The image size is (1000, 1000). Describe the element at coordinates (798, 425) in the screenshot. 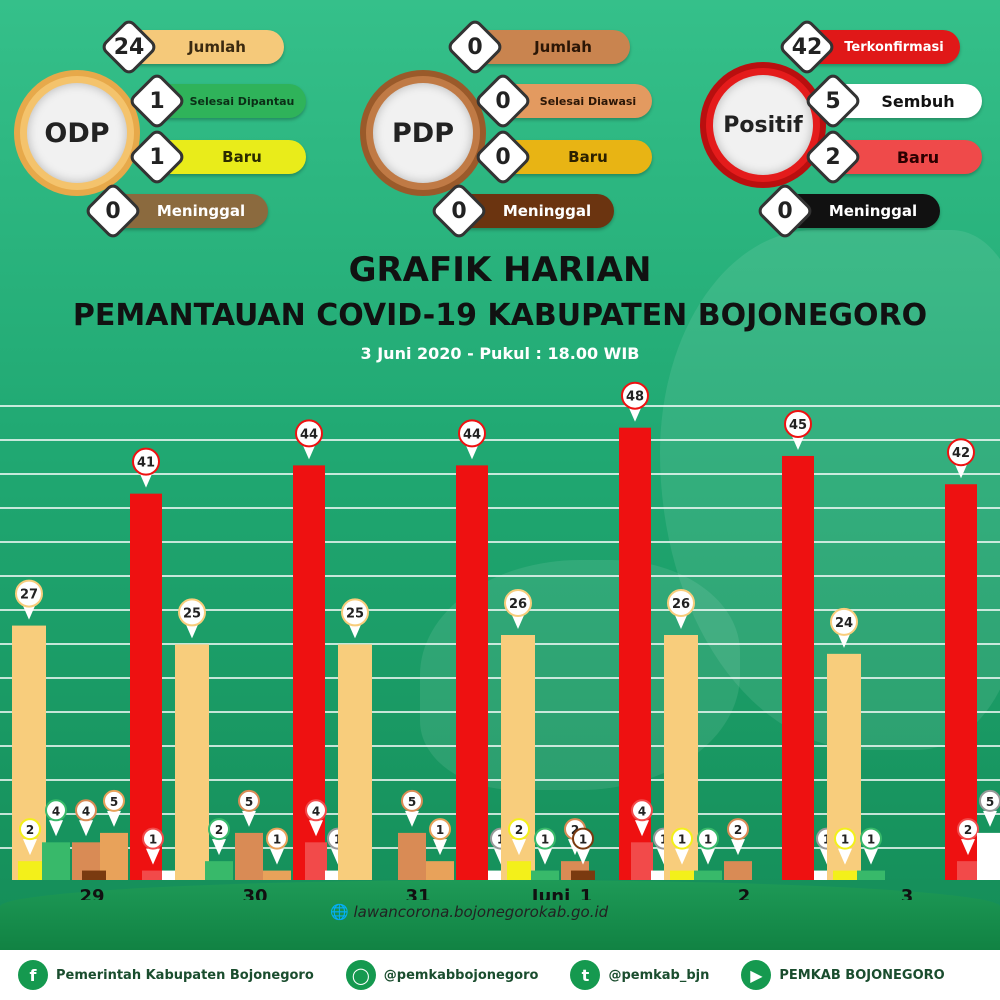

I see `data-label: 45` at that location.